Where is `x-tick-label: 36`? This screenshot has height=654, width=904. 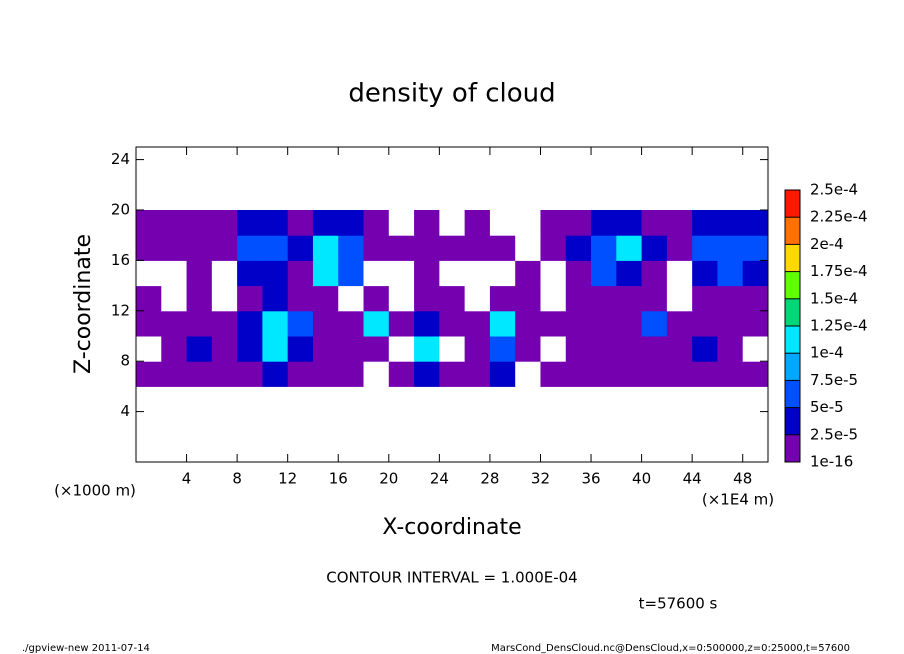
x-tick-label: 36 is located at coordinates (590, 479).